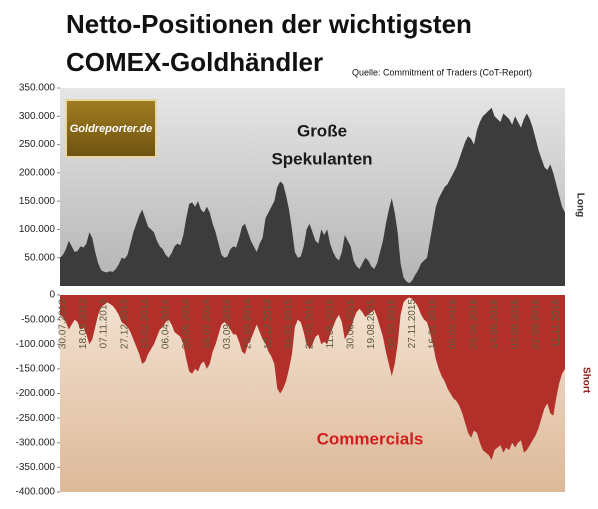 The height and width of the screenshot is (509, 598). Describe the element at coordinates (145, 324) in the screenshot. I see `x-tick-label: 15.02.2014` at that location.